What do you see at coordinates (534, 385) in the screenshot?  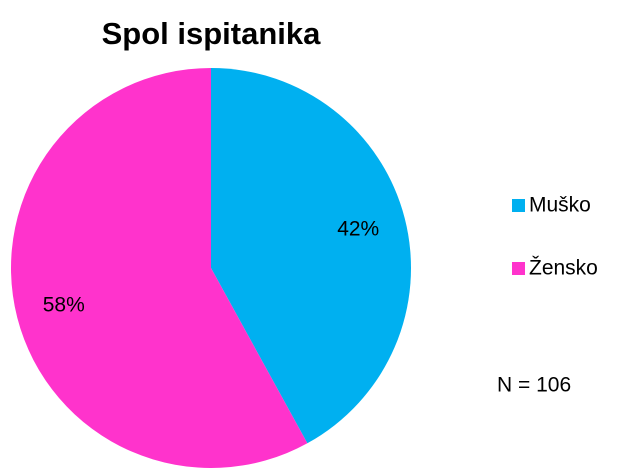 I see `annotation: N = 106` at bounding box center [534, 385].